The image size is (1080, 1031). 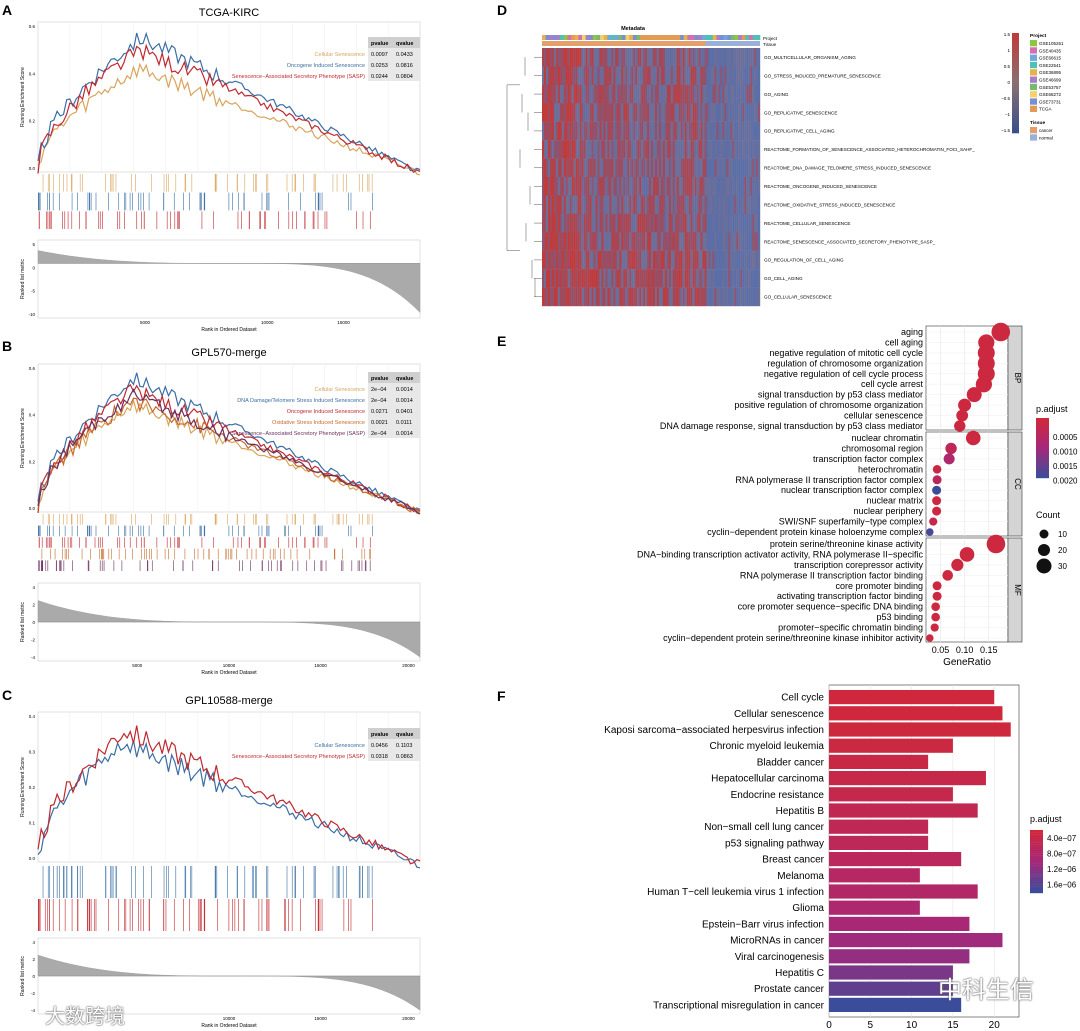 What do you see at coordinates (770, 38) in the screenshot?
I see `annotation-label-project: Project` at bounding box center [770, 38].